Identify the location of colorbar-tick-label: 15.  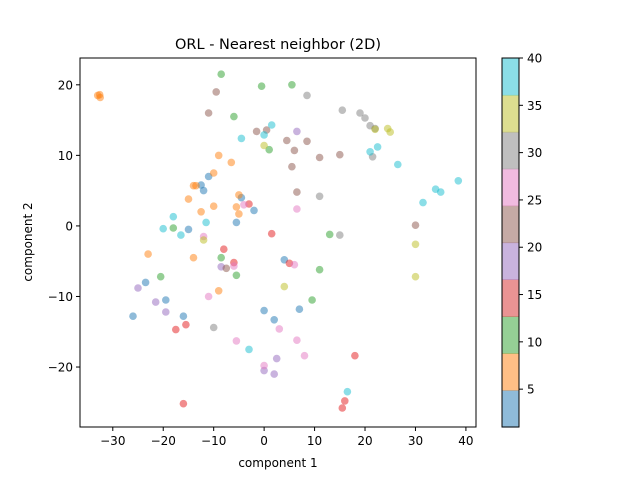
(534, 295).